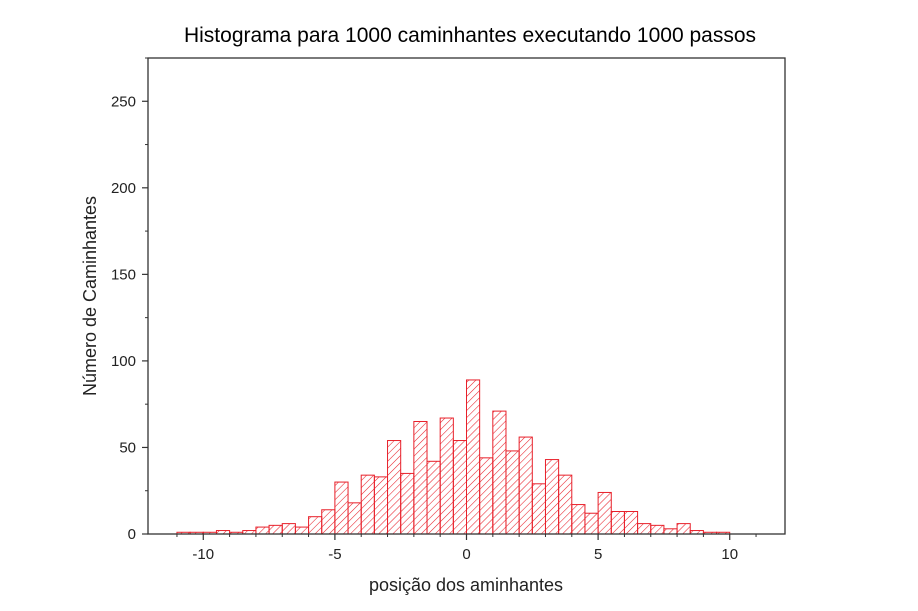  Describe the element at coordinates (123, 274) in the screenshot. I see `y-tick-label: 150` at that location.